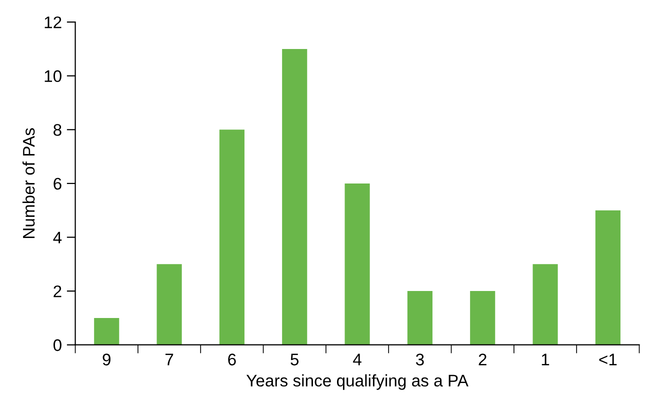 This screenshot has width=649, height=416. Describe the element at coordinates (420, 360) in the screenshot. I see `x-tick-label: 3` at that location.